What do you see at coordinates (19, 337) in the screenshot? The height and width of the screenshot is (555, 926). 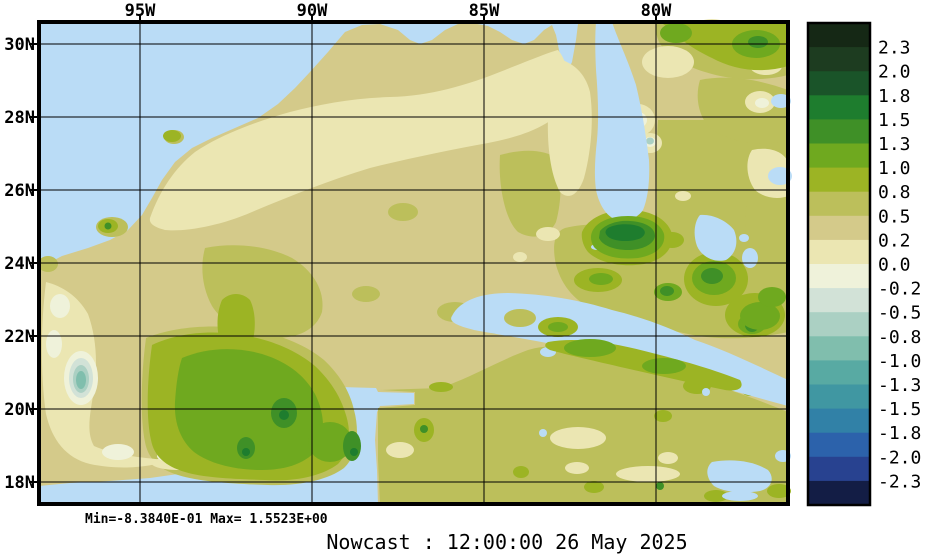 I see `y-tick-label: 22N` at bounding box center [19, 337].